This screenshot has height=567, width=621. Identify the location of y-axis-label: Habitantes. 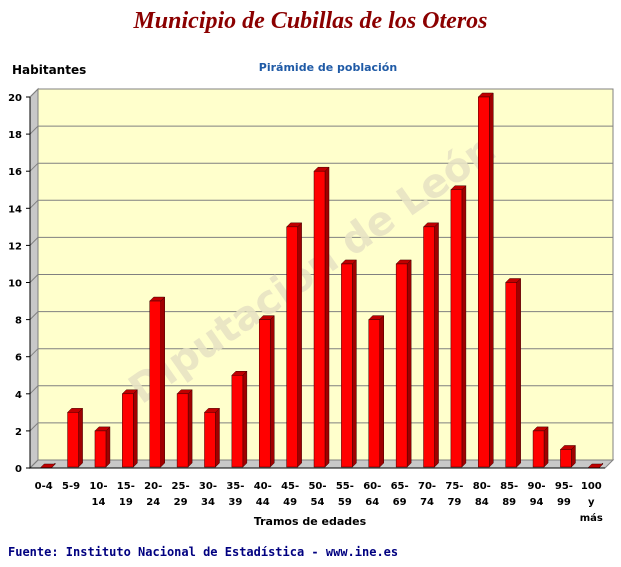
(49, 70).